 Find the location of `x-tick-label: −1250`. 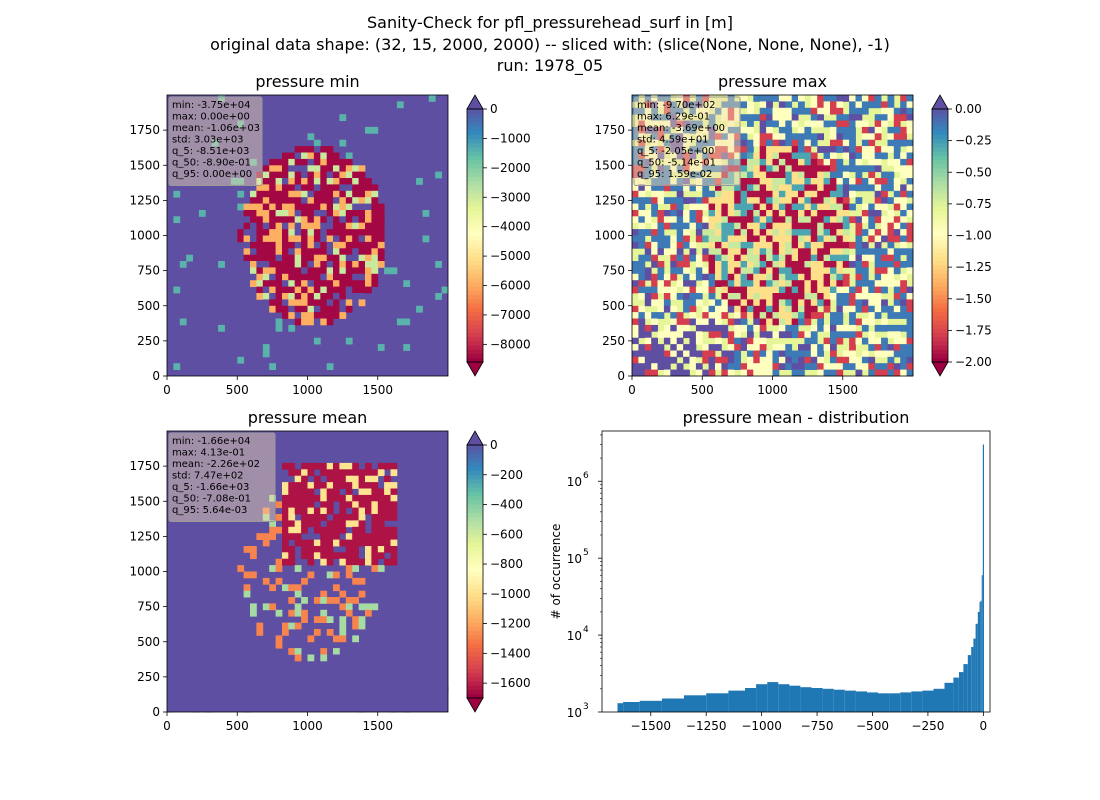

x-tick-label: −1250 is located at coordinates (706, 726).